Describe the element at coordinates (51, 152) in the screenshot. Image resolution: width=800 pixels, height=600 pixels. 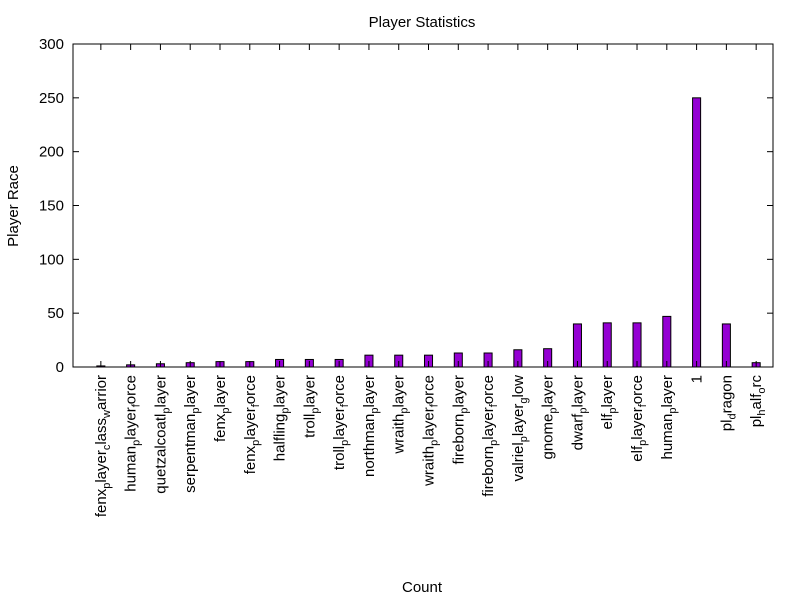
I see `y-tick-label: 200` at that location.